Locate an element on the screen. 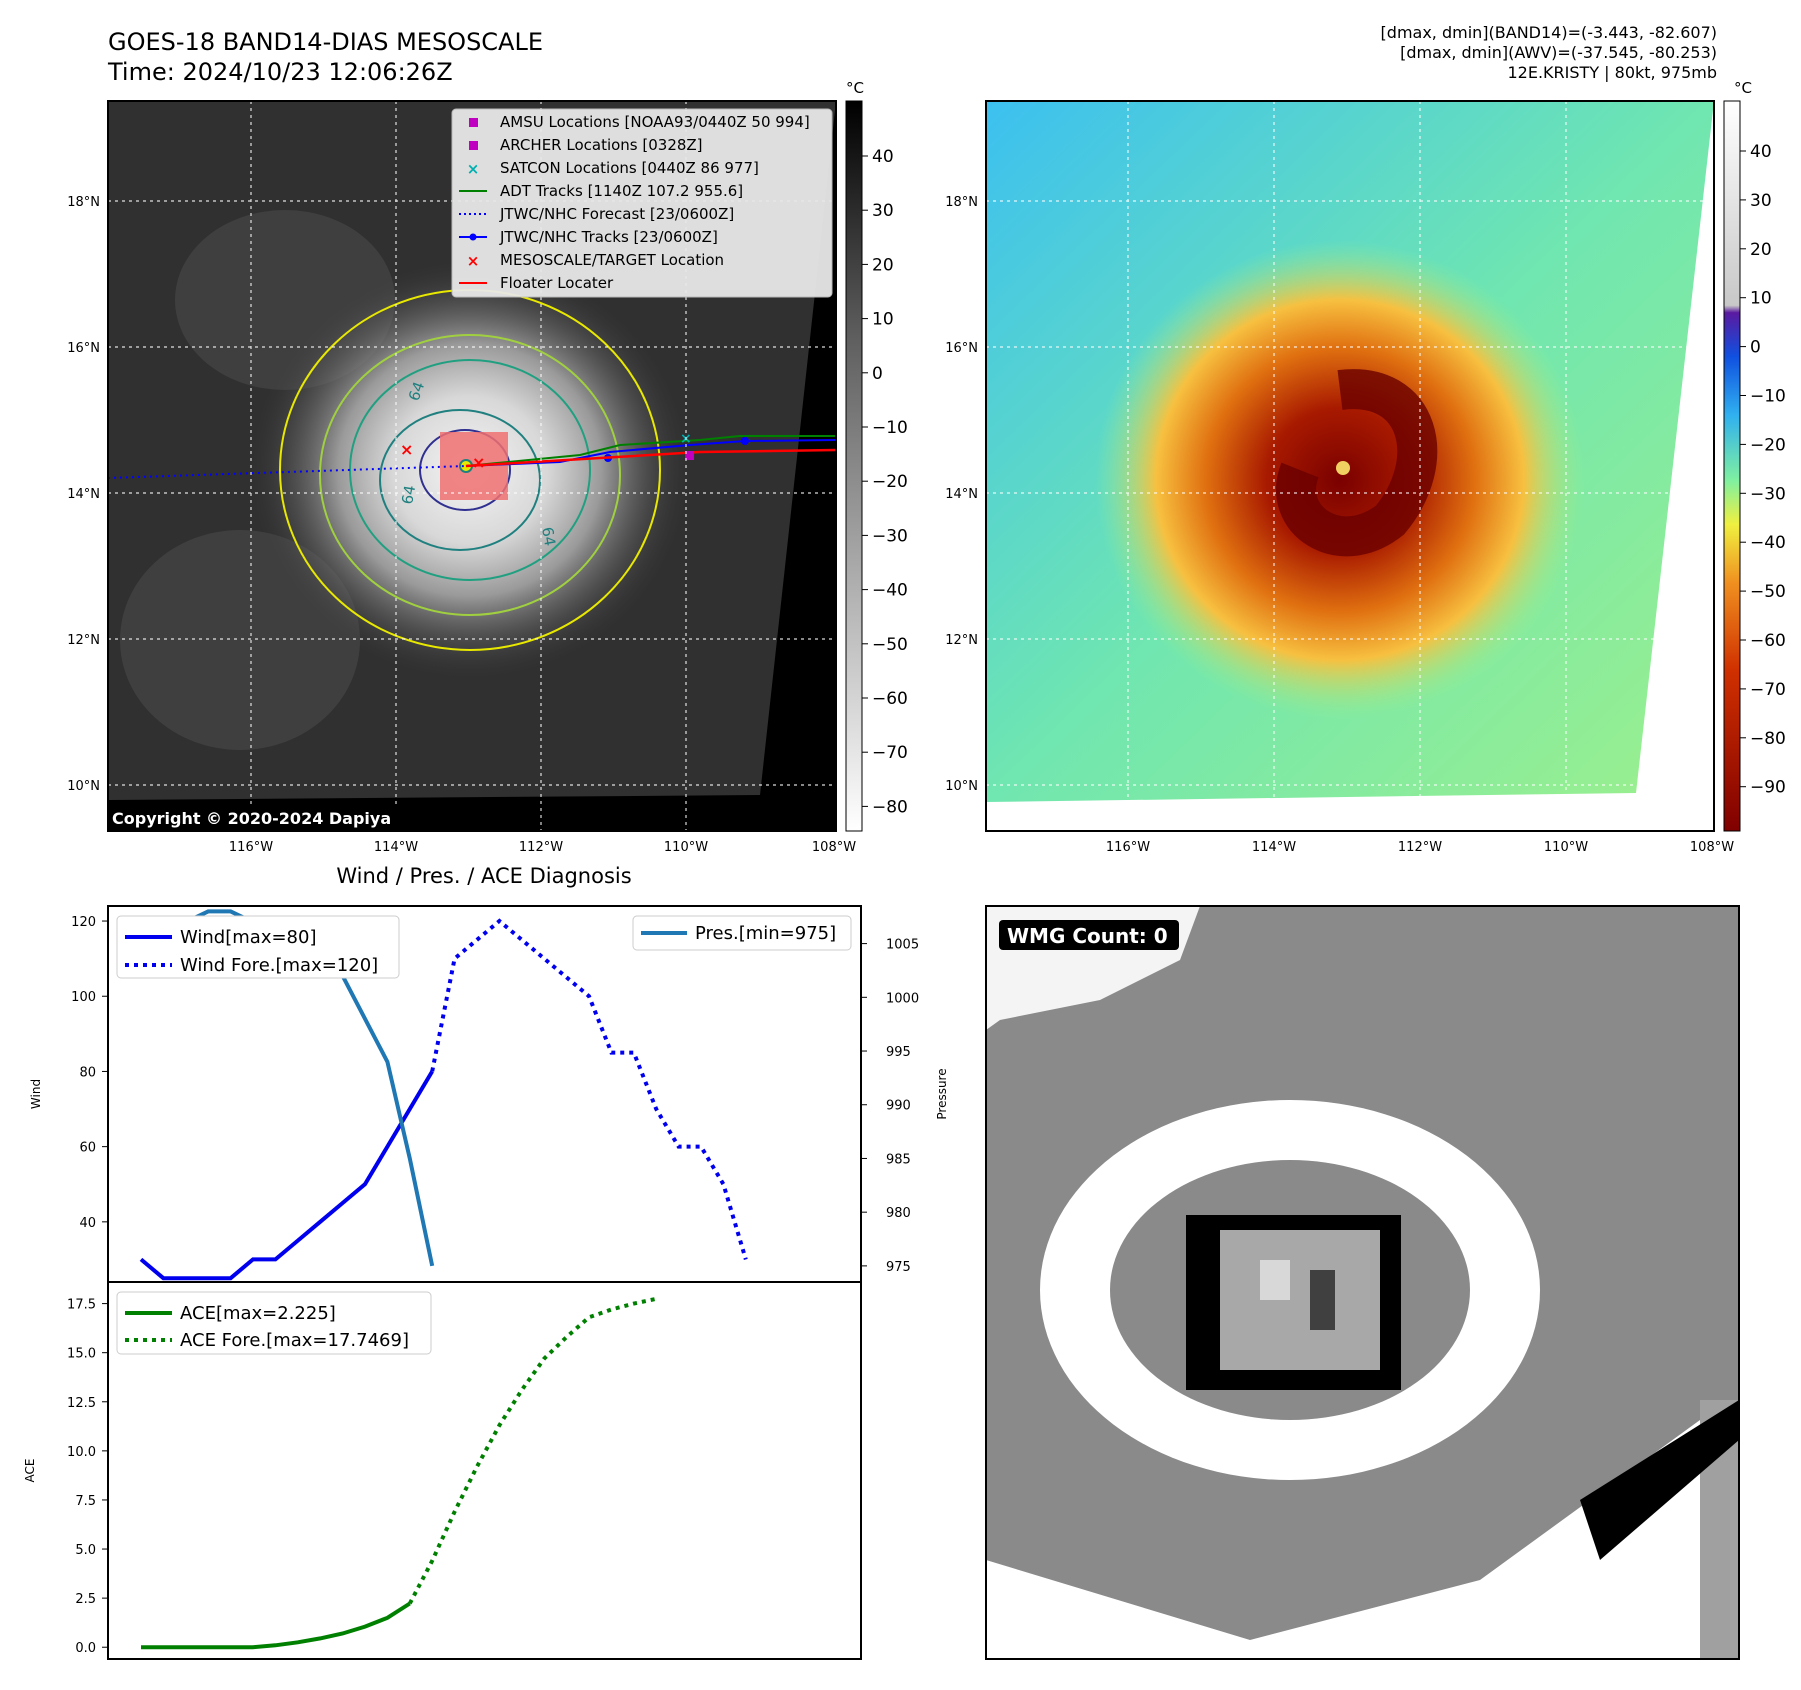 This screenshot has width=1801, height=1690. colorbar-tick-label: 0 is located at coordinates (877, 374).